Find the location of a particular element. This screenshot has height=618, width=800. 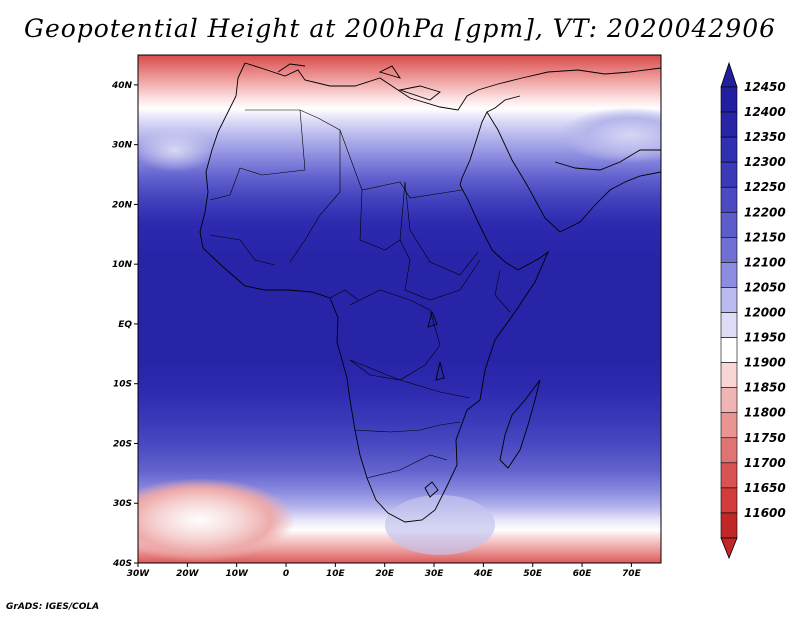

colorbar-label: 12250 is located at coordinates (765, 187).